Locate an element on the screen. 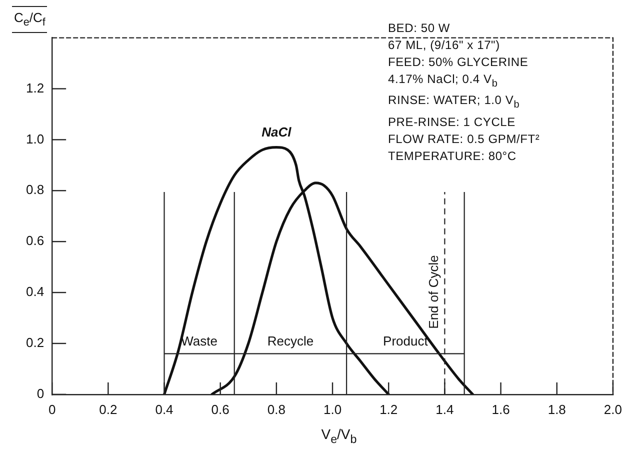 This screenshot has height=454, width=638. x-tick-label: 0 is located at coordinates (52, 409).